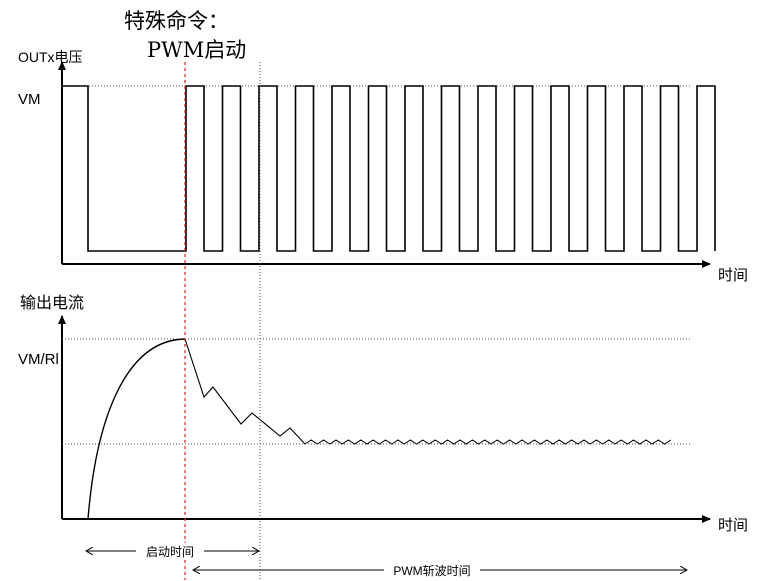 This screenshot has width=760, height=581. I want to click on bottom-level-label: VM/Rl, so click(38, 359).